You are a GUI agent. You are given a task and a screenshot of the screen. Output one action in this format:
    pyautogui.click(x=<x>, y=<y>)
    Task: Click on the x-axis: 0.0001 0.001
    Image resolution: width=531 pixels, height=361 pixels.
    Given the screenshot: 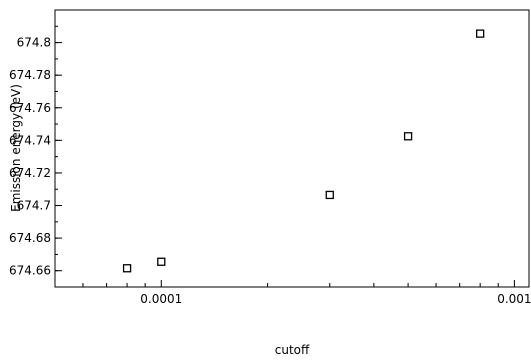 What is the action you would take?
    pyautogui.click(x=292, y=293)
    